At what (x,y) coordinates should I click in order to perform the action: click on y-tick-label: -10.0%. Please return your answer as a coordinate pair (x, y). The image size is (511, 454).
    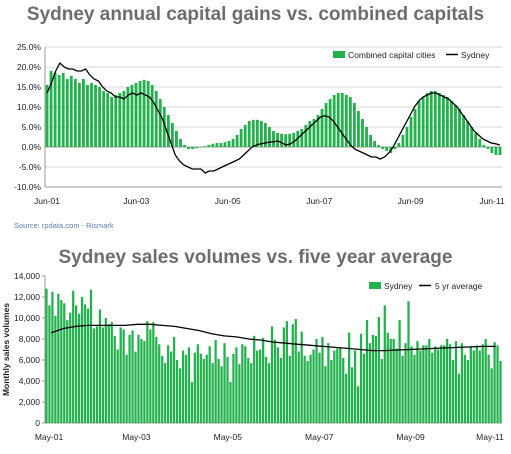
    Looking at the image, I should click on (27, 187).